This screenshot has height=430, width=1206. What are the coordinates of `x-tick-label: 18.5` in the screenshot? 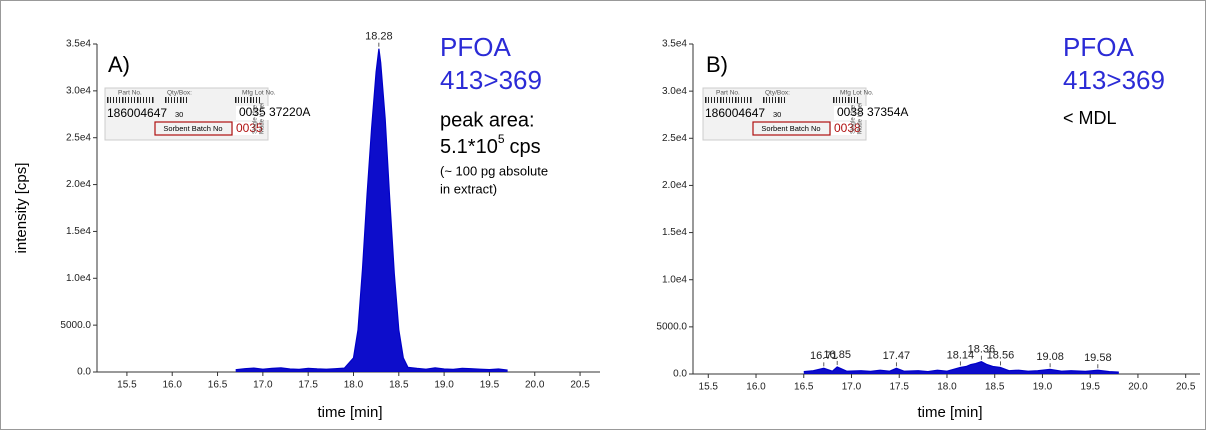 It's located at (399, 385).